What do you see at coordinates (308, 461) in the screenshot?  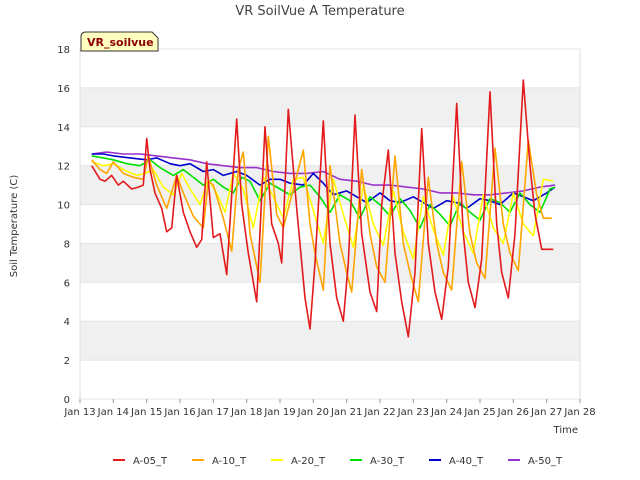 I see `legend-label: A-20_T` at bounding box center [308, 461].